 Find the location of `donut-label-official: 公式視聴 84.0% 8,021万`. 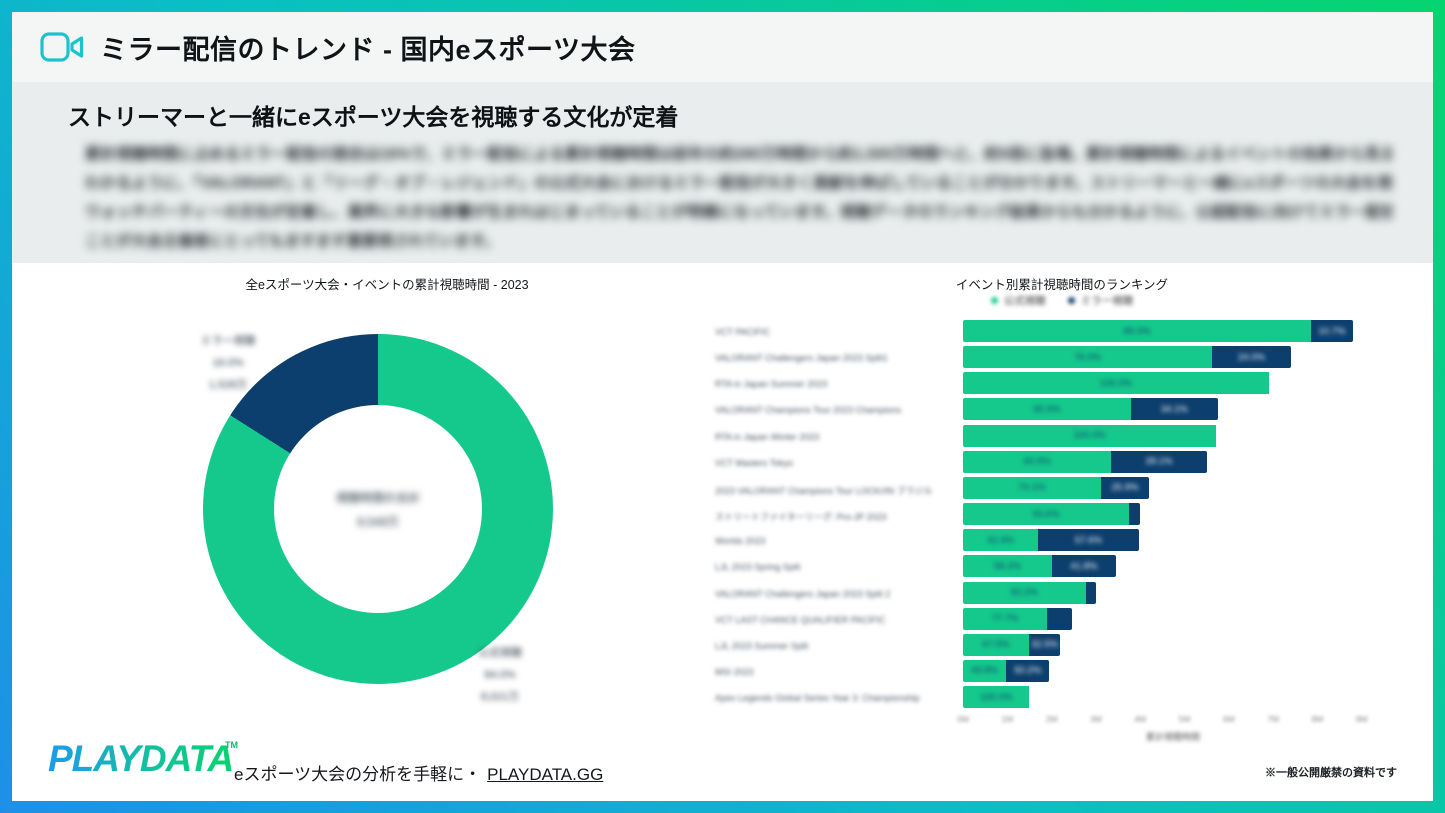

donut-label-official: 公式視聴 84.0% 8,021万 is located at coordinates (500, 675).